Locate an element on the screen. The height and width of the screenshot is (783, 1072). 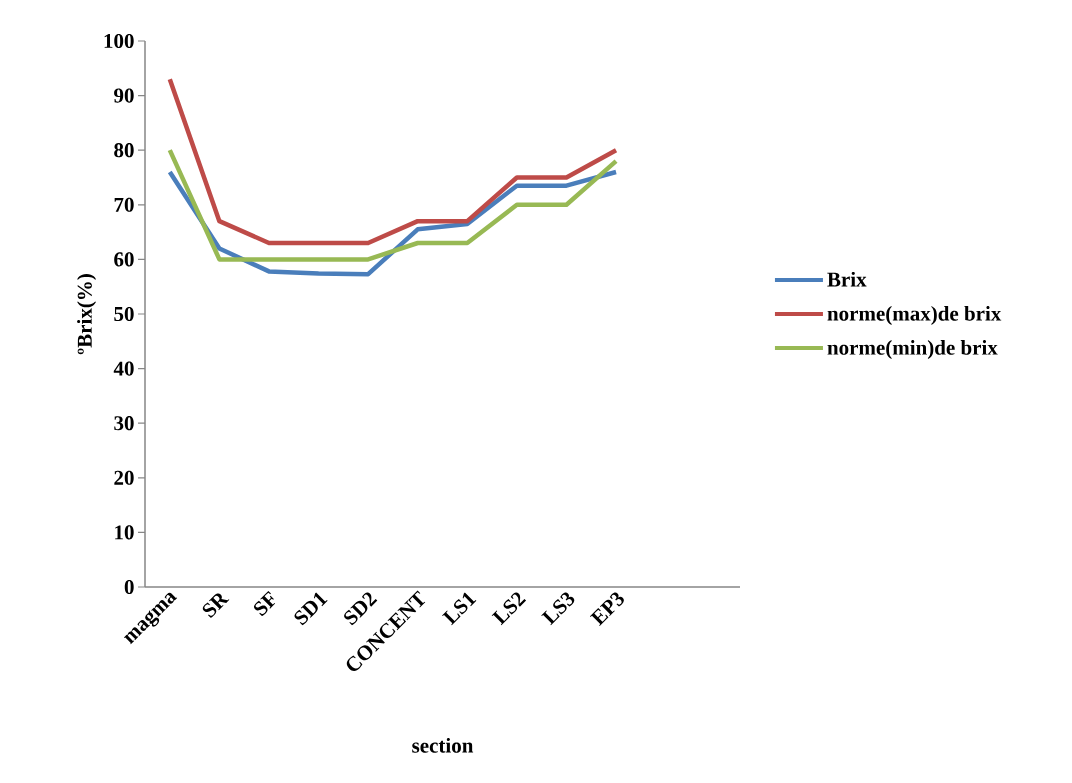
x-tick-label: LS1 is located at coordinates (459, 609).